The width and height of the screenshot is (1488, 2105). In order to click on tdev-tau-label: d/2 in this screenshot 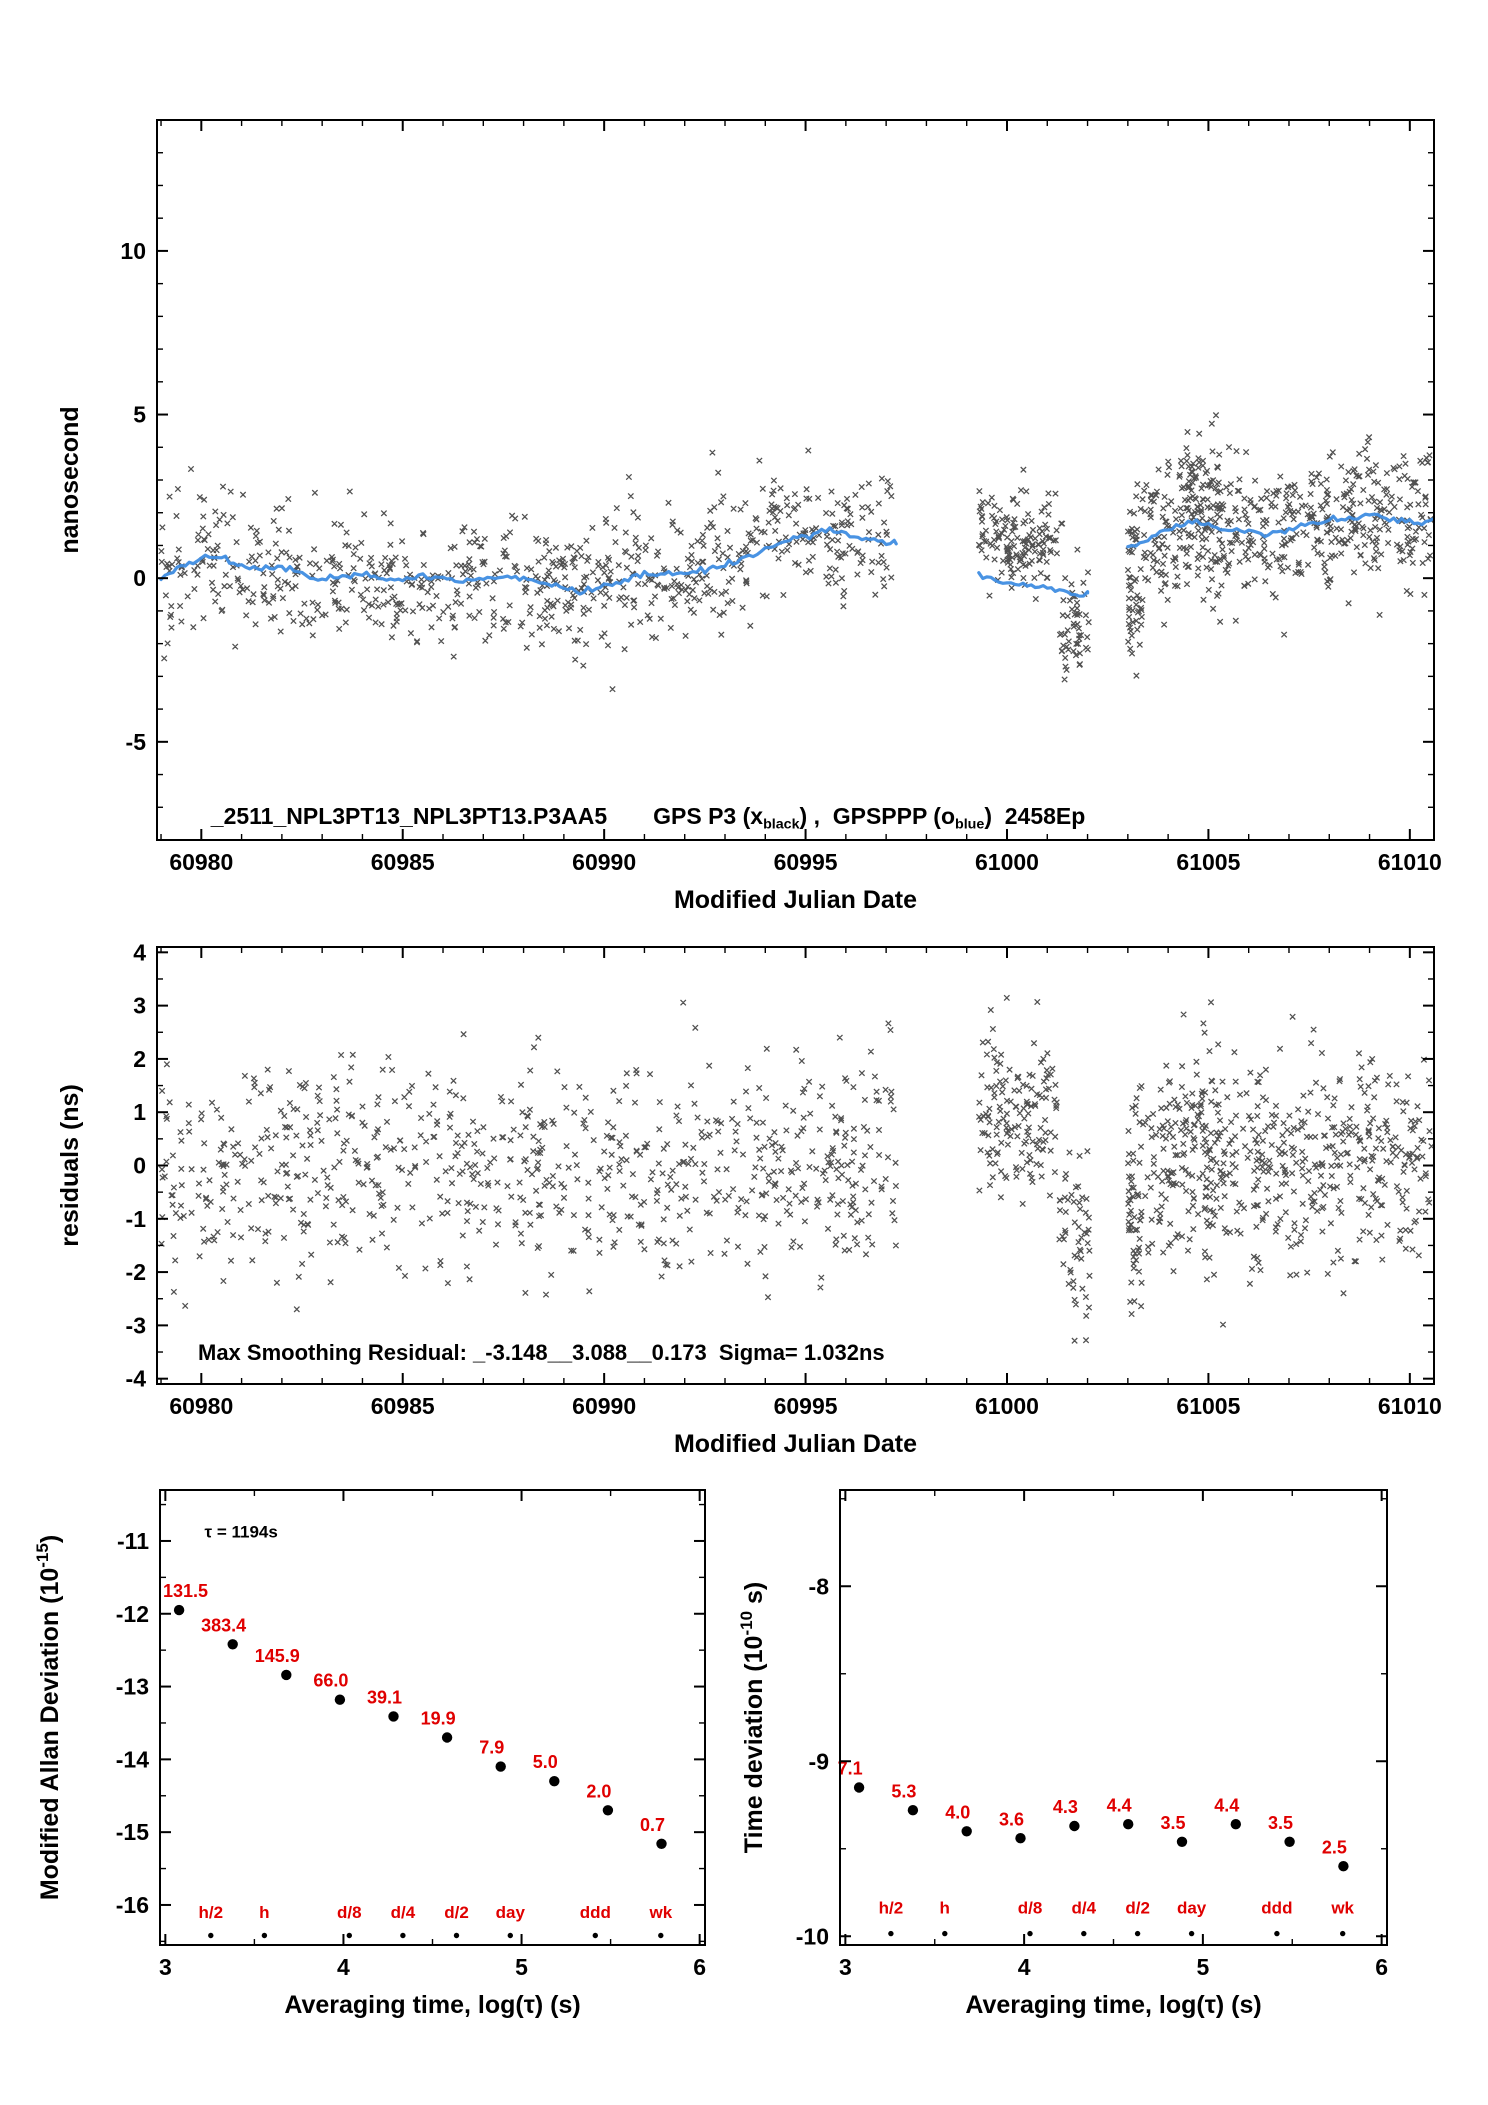, I will do `click(1137, 1908)`.